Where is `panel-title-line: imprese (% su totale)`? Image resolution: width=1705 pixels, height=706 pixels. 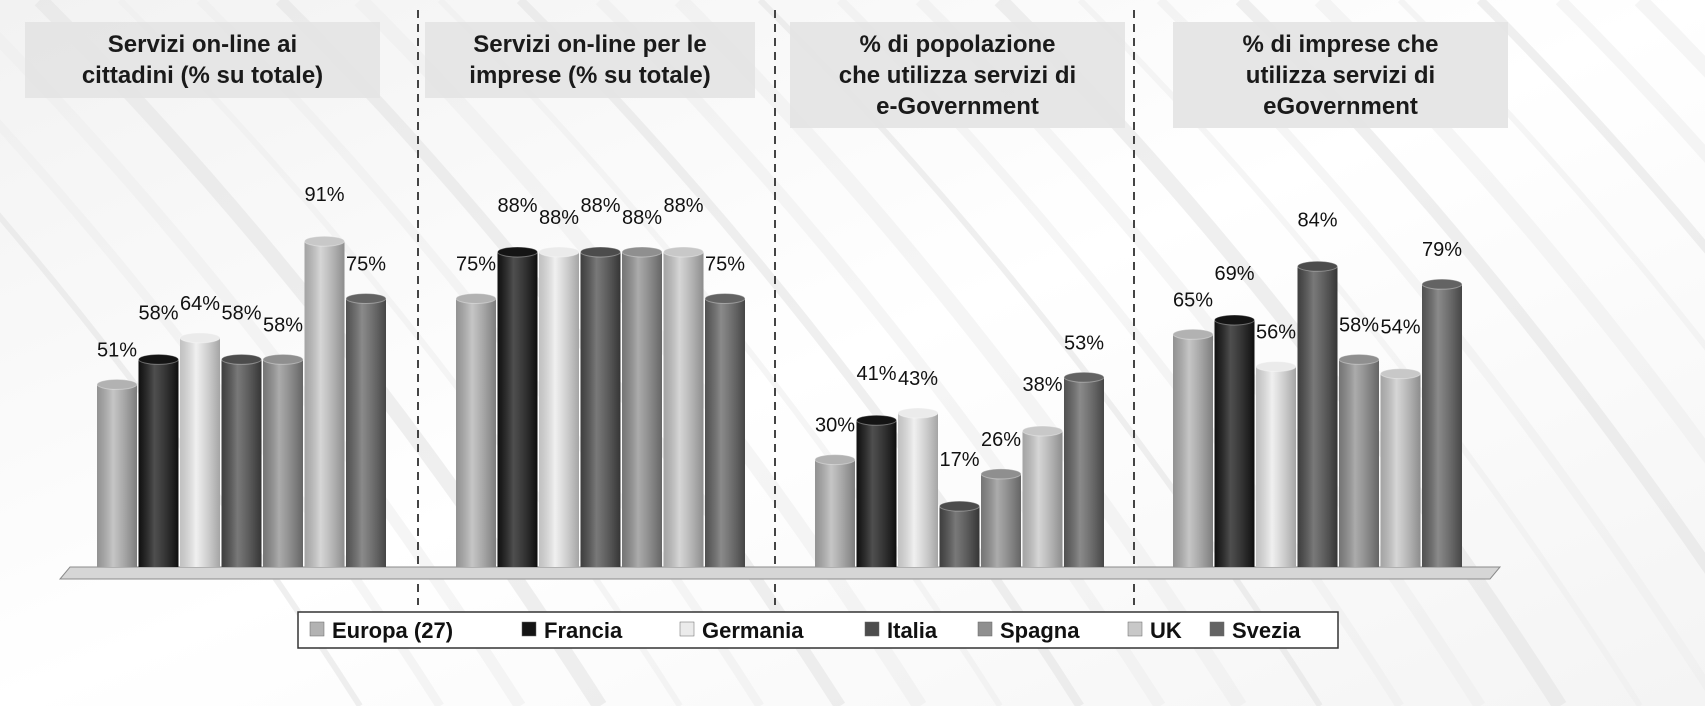 panel-title-line: imprese (% su totale) is located at coordinates (589, 75).